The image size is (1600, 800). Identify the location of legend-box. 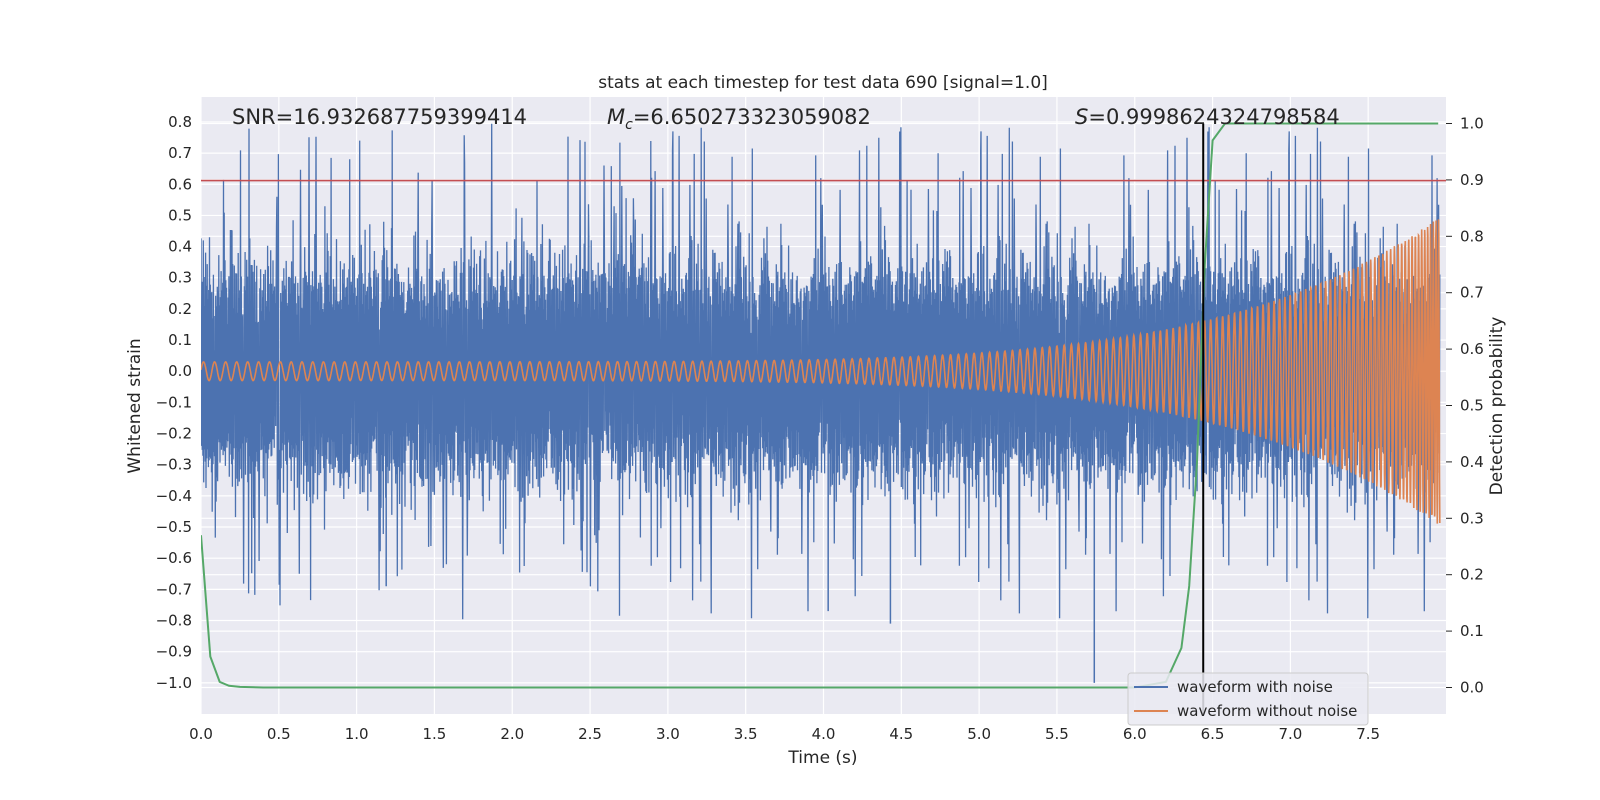
(1248, 699).